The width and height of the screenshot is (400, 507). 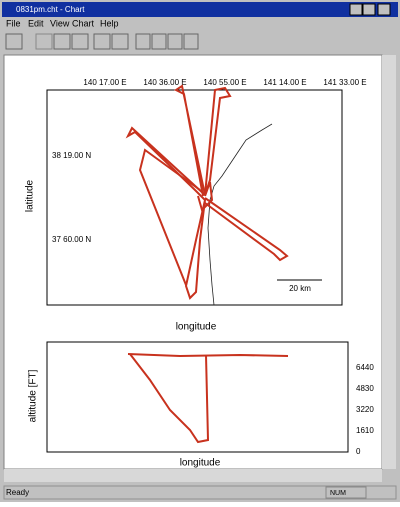 I want to click on menu-item: Edit, so click(x=36, y=23).